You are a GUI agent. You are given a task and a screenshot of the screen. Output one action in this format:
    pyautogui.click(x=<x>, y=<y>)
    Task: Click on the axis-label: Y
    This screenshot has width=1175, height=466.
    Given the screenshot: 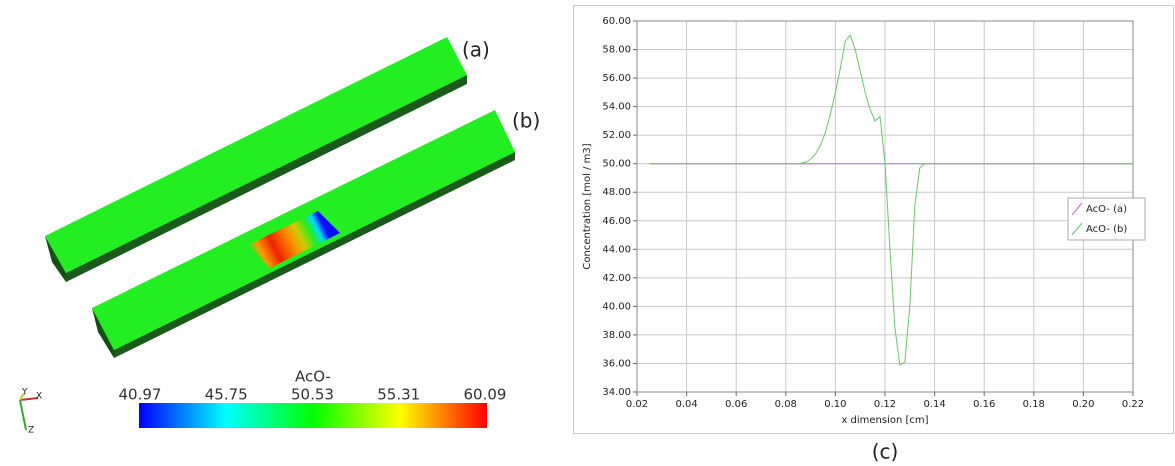 What is the action you would take?
    pyautogui.click(x=24, y=393)
    